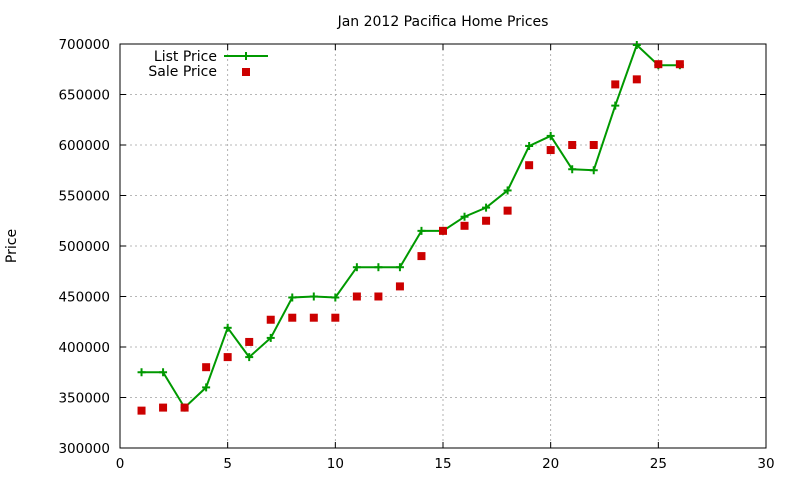 The width and height of the screenshot is (800, 480). What do you see at coordinates (550, 464) in the screenshot?
I see `x-tick-label: 20` at bounding box center [550, 464].